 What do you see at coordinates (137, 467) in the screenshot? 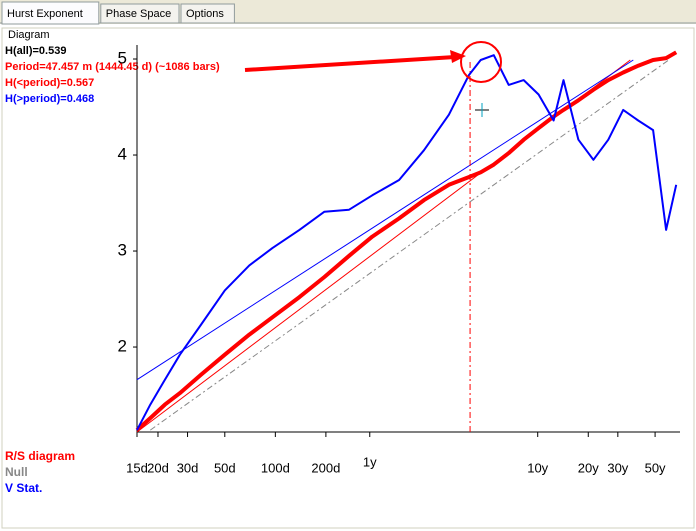
I see `x-tick-label: 15d` at bounding box center [137, 467].